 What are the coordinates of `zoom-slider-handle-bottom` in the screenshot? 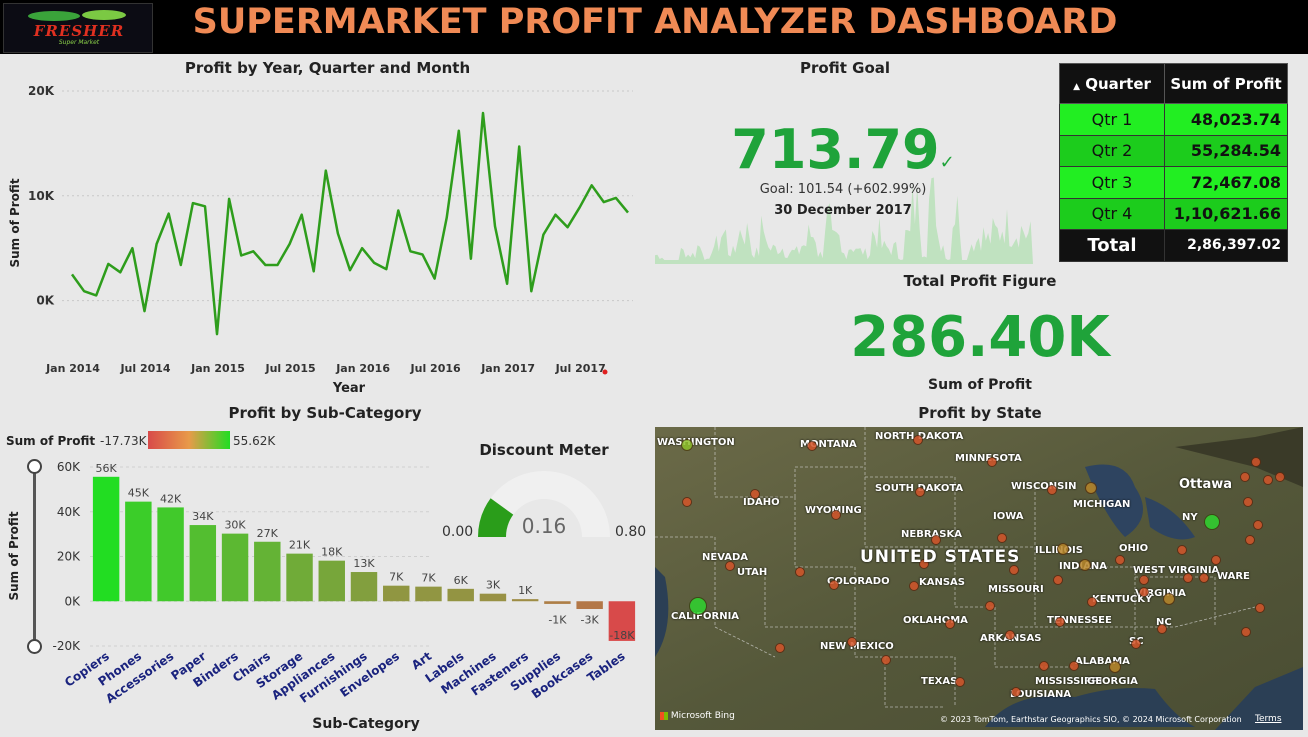 It's located at (34, 646).